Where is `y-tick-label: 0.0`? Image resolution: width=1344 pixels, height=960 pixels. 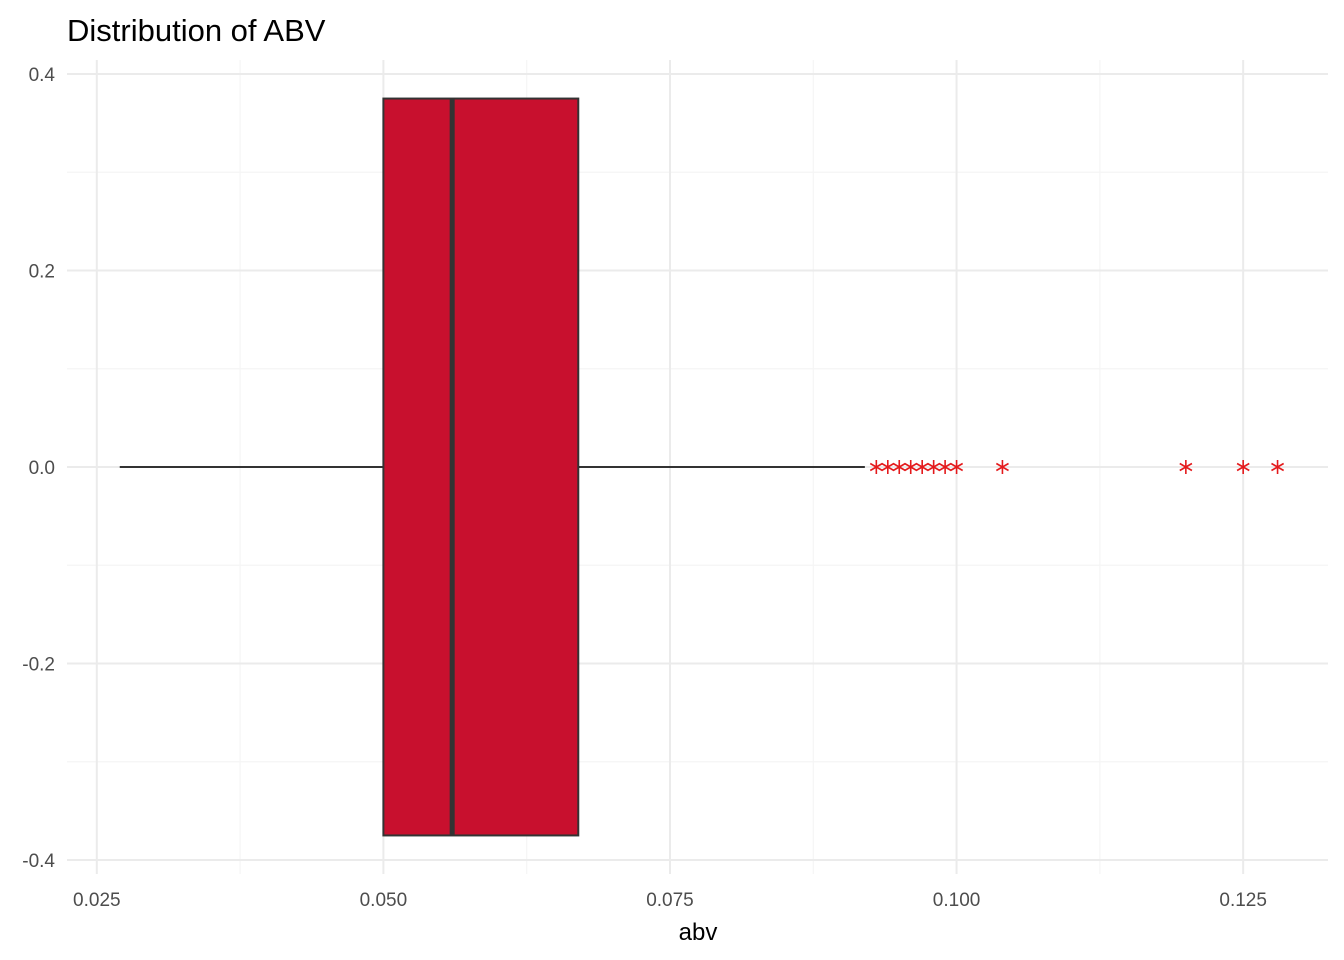 y-tick-label: 0.0 is located at coordinates (42, 468).